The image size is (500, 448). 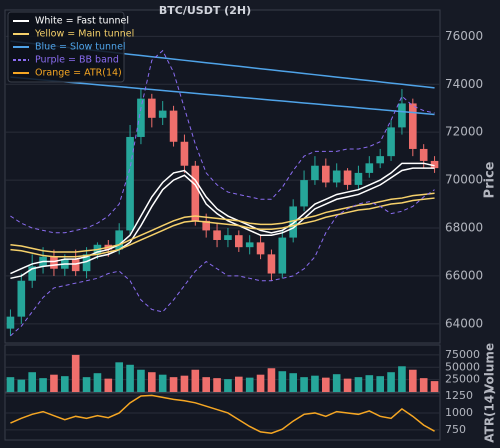 I want to click on y-tick-label: 1000, so click(x=459, y=412).